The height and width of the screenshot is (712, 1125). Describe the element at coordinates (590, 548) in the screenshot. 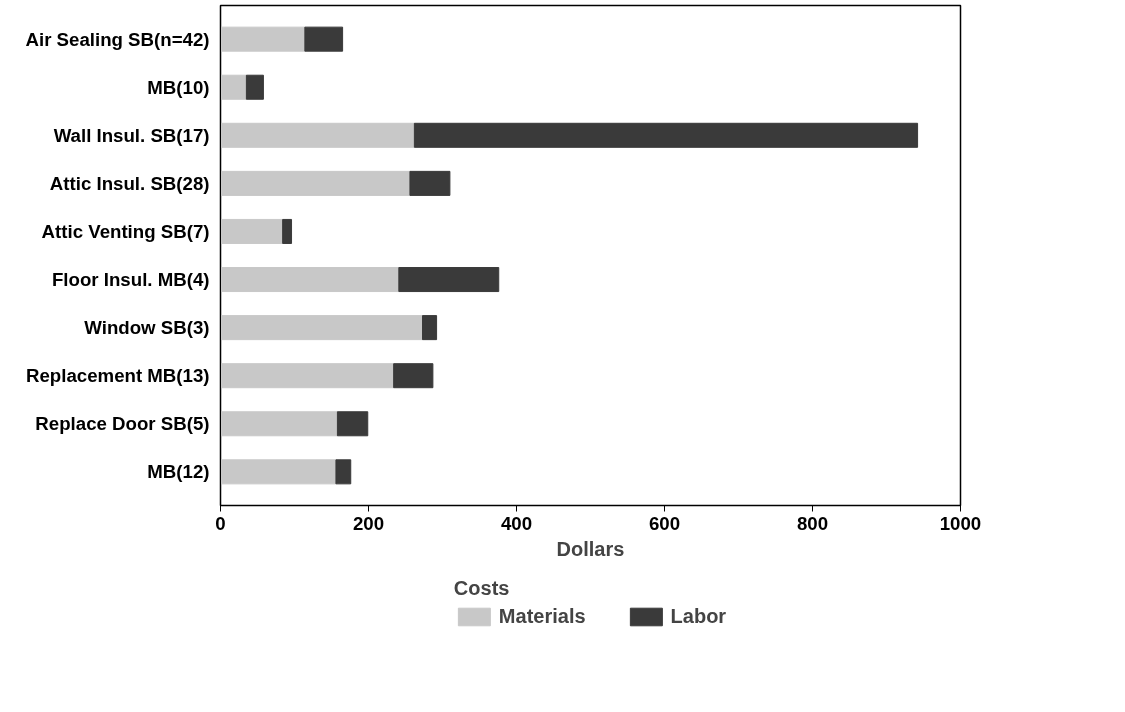

I see `x-axis-title: Dollars` at that location.